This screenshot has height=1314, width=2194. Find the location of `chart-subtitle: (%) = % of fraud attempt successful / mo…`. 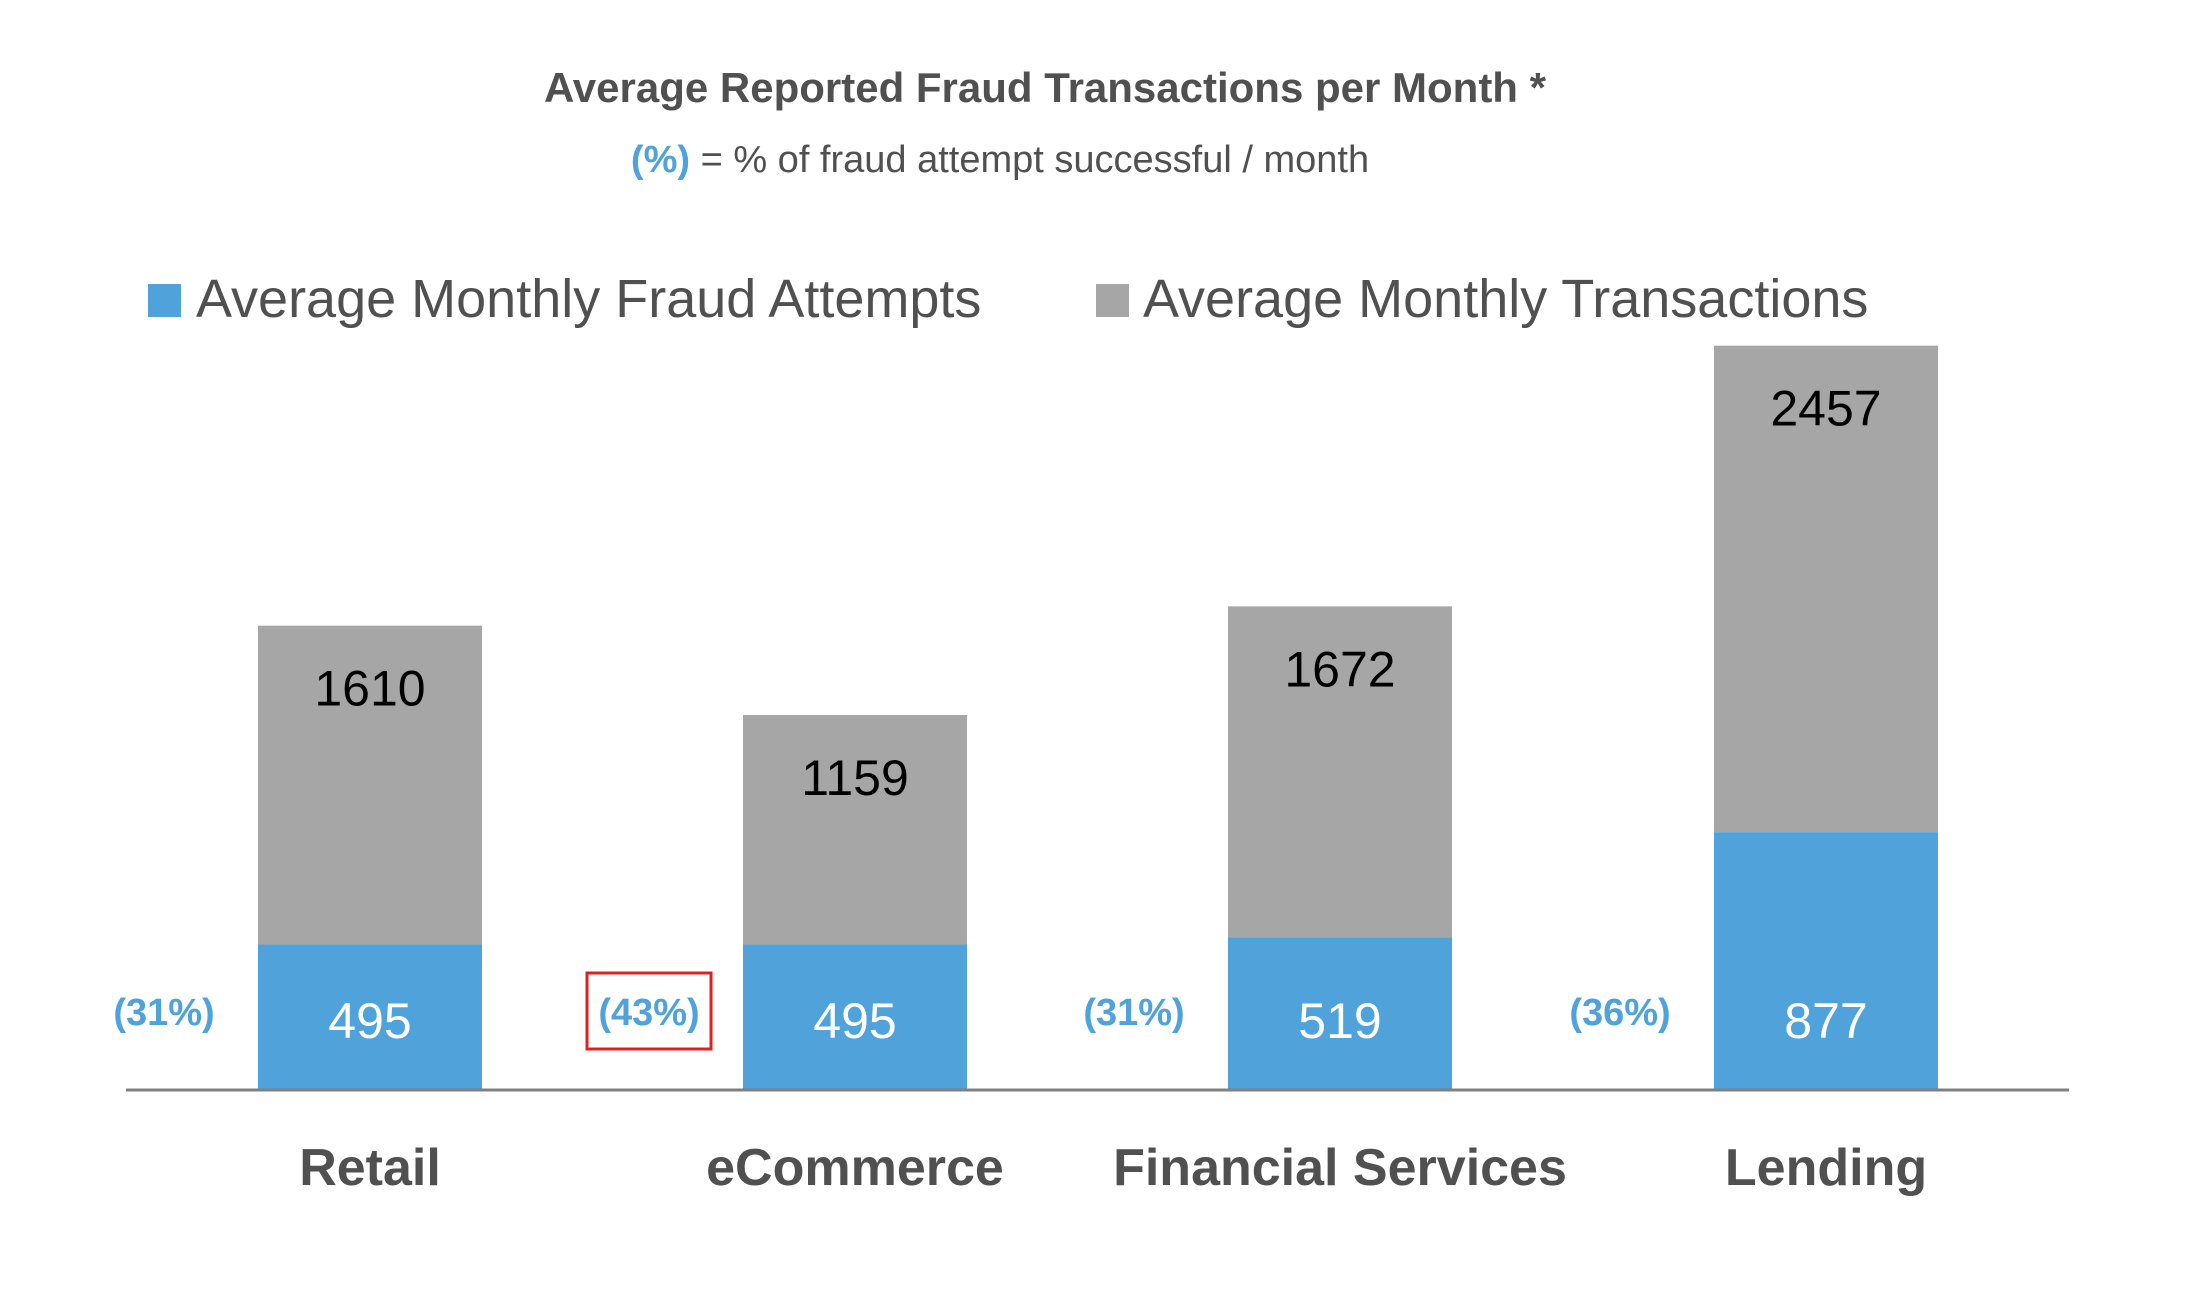

chart-subtitle: (%) = % of fraud attempt successful / mo… is located at coordinates (1000, 160).